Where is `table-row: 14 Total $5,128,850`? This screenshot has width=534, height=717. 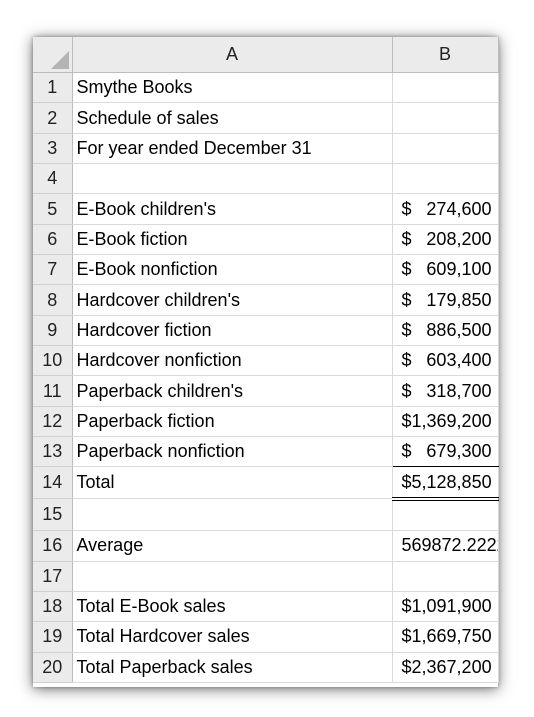 table-row: 14 Total $5,128,850 is located at coordinates (266, 483).